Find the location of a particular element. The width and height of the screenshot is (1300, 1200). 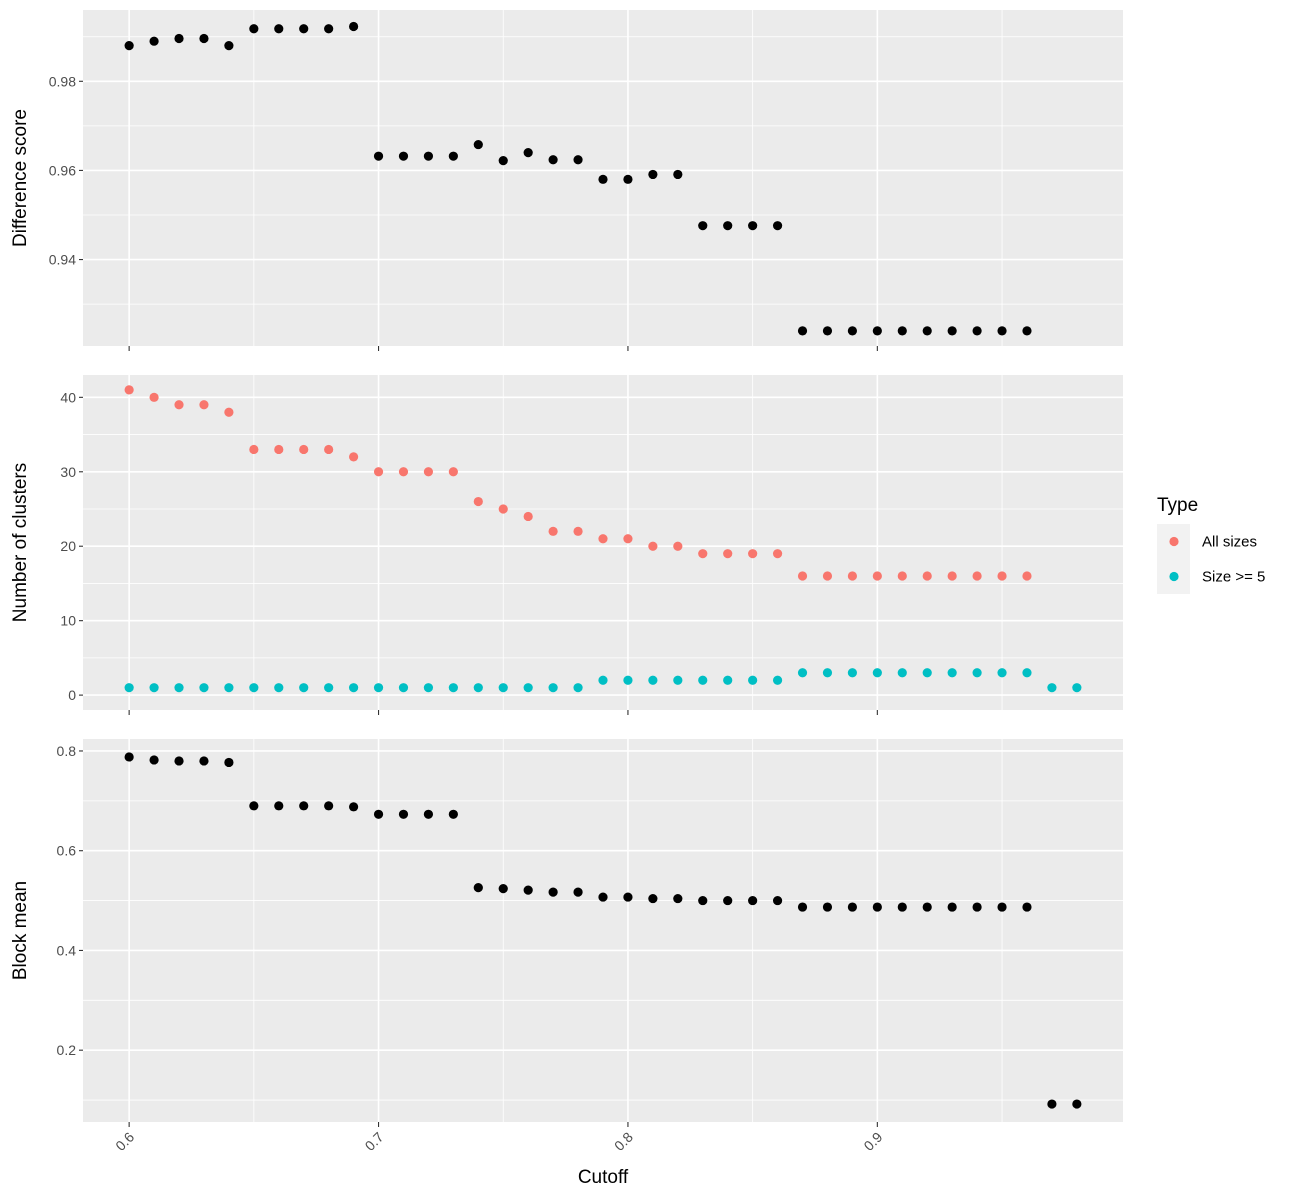

y-axis-title: Number of clusters is located at coordinates (20, 542).